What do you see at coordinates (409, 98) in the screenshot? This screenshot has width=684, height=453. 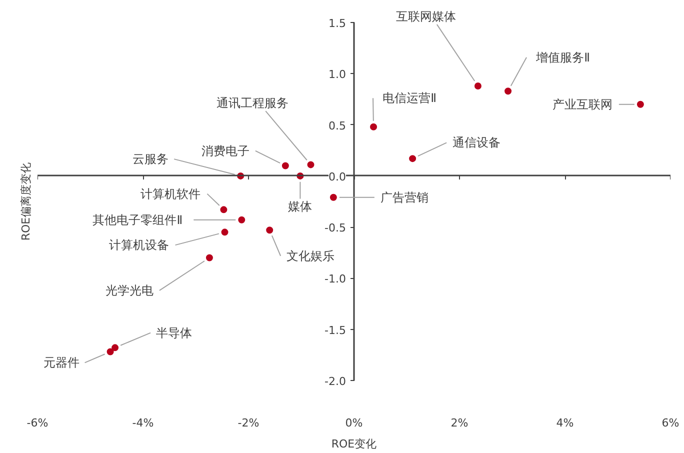 I see `annotation: 电信运营Ⅱ` at bounding box center [409, 98].